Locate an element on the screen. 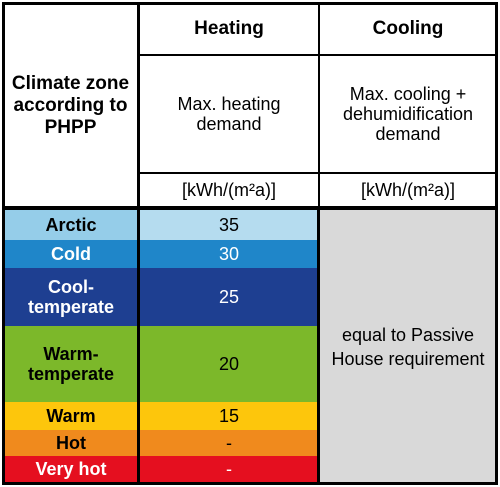  border-title-bottom is located at coordinates (318, 55).